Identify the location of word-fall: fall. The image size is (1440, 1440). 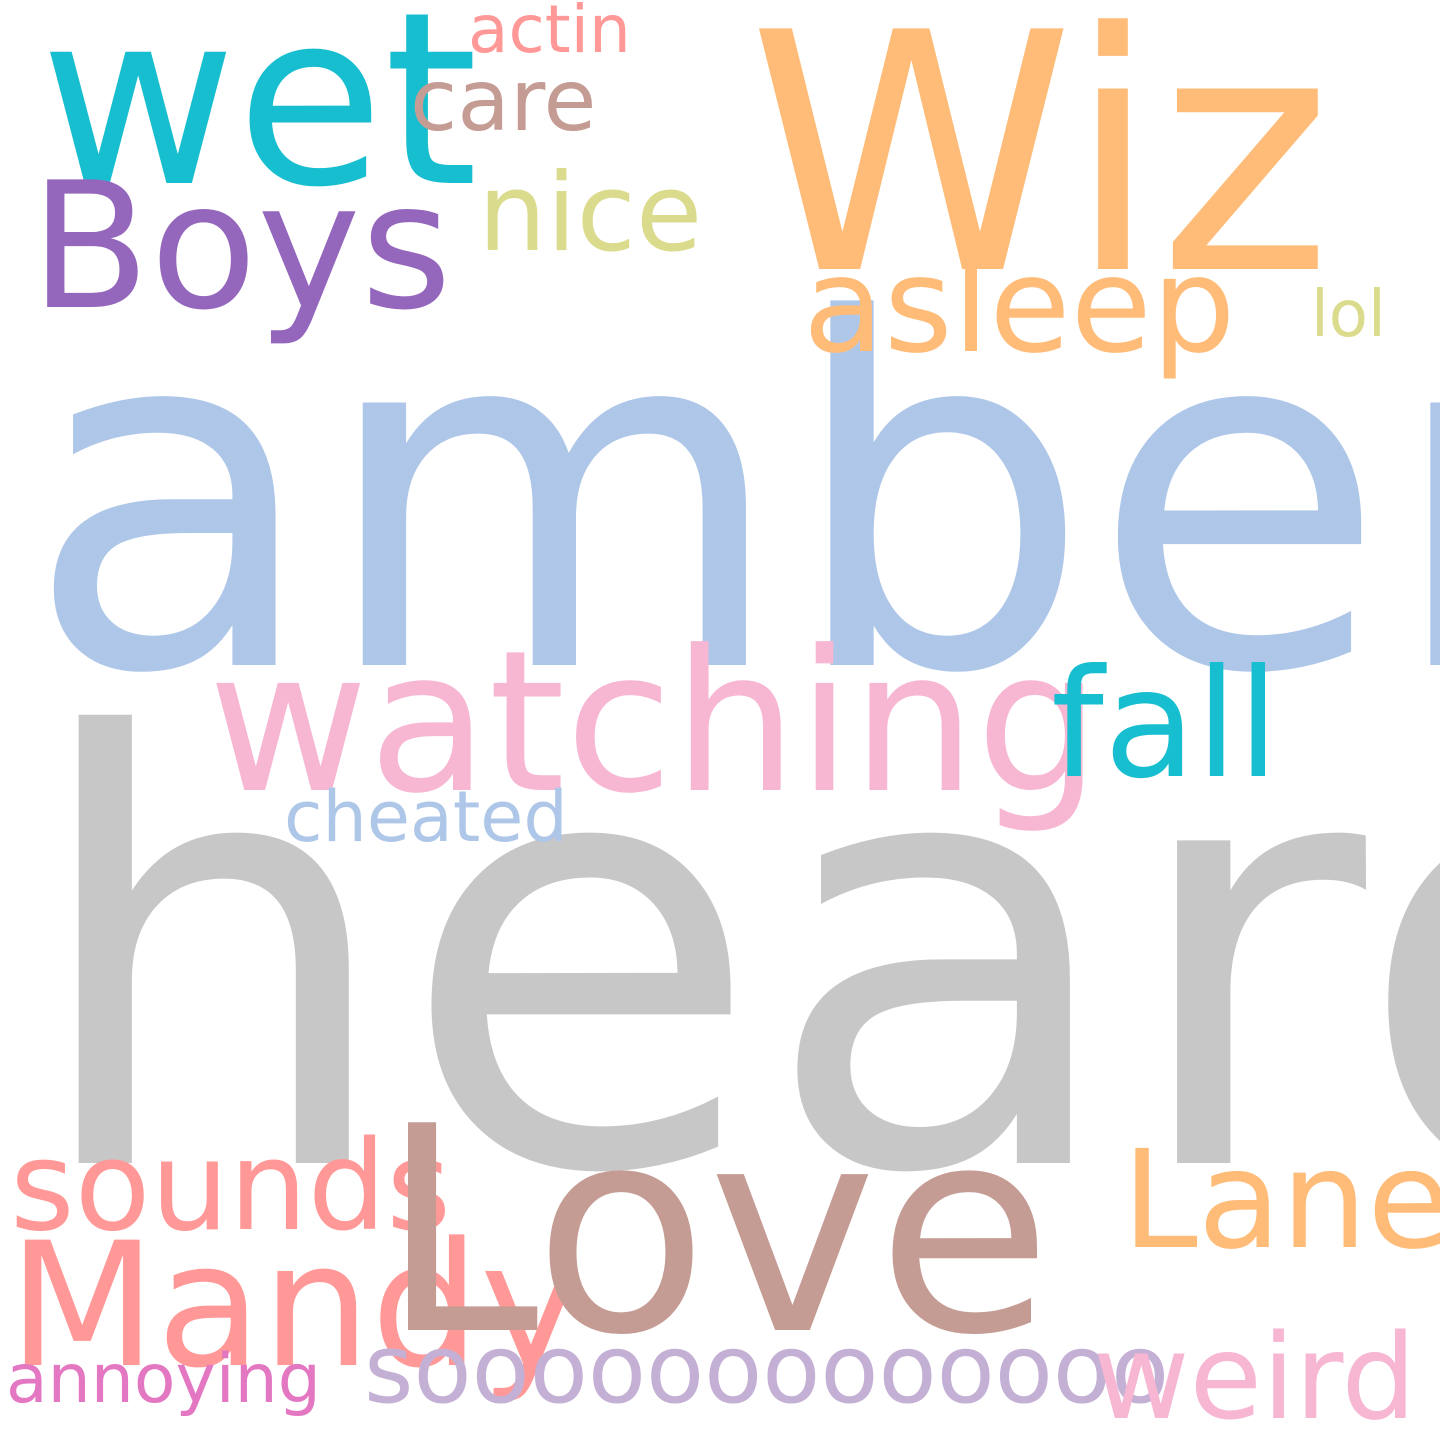
(1165, 725).